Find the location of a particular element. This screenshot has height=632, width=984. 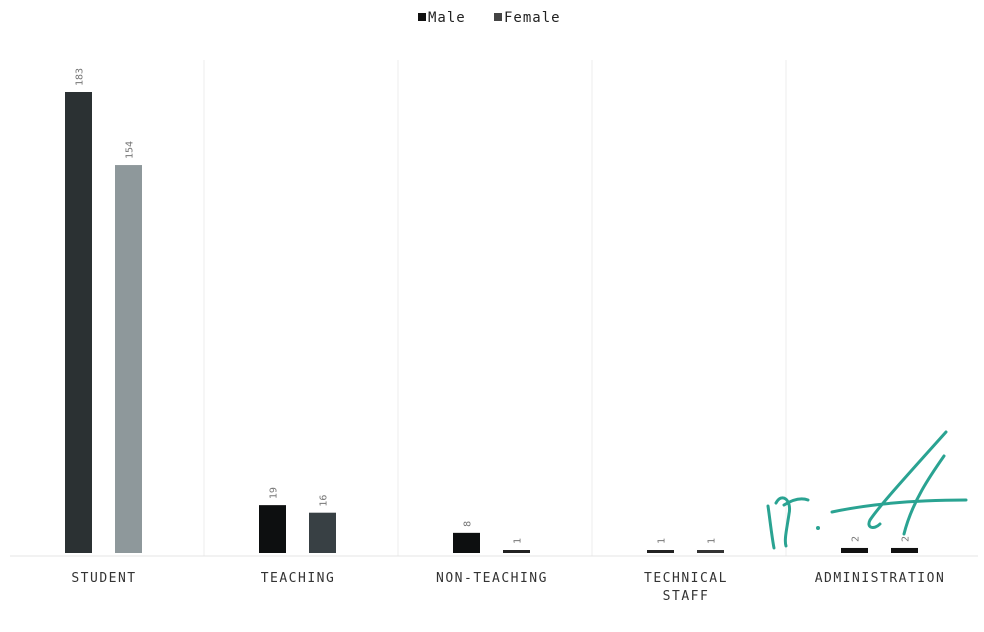

data-label: 16 is located at coordinates (324, 501).